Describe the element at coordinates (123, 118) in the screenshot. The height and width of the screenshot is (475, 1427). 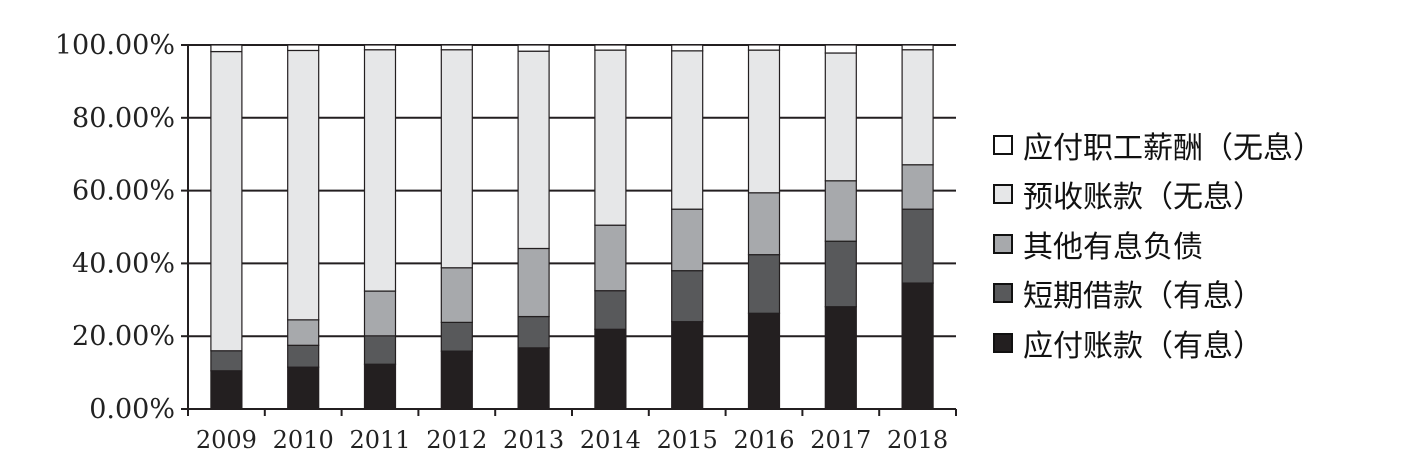
I see `y-tick-label-80.00%: 80.00%` at that location.